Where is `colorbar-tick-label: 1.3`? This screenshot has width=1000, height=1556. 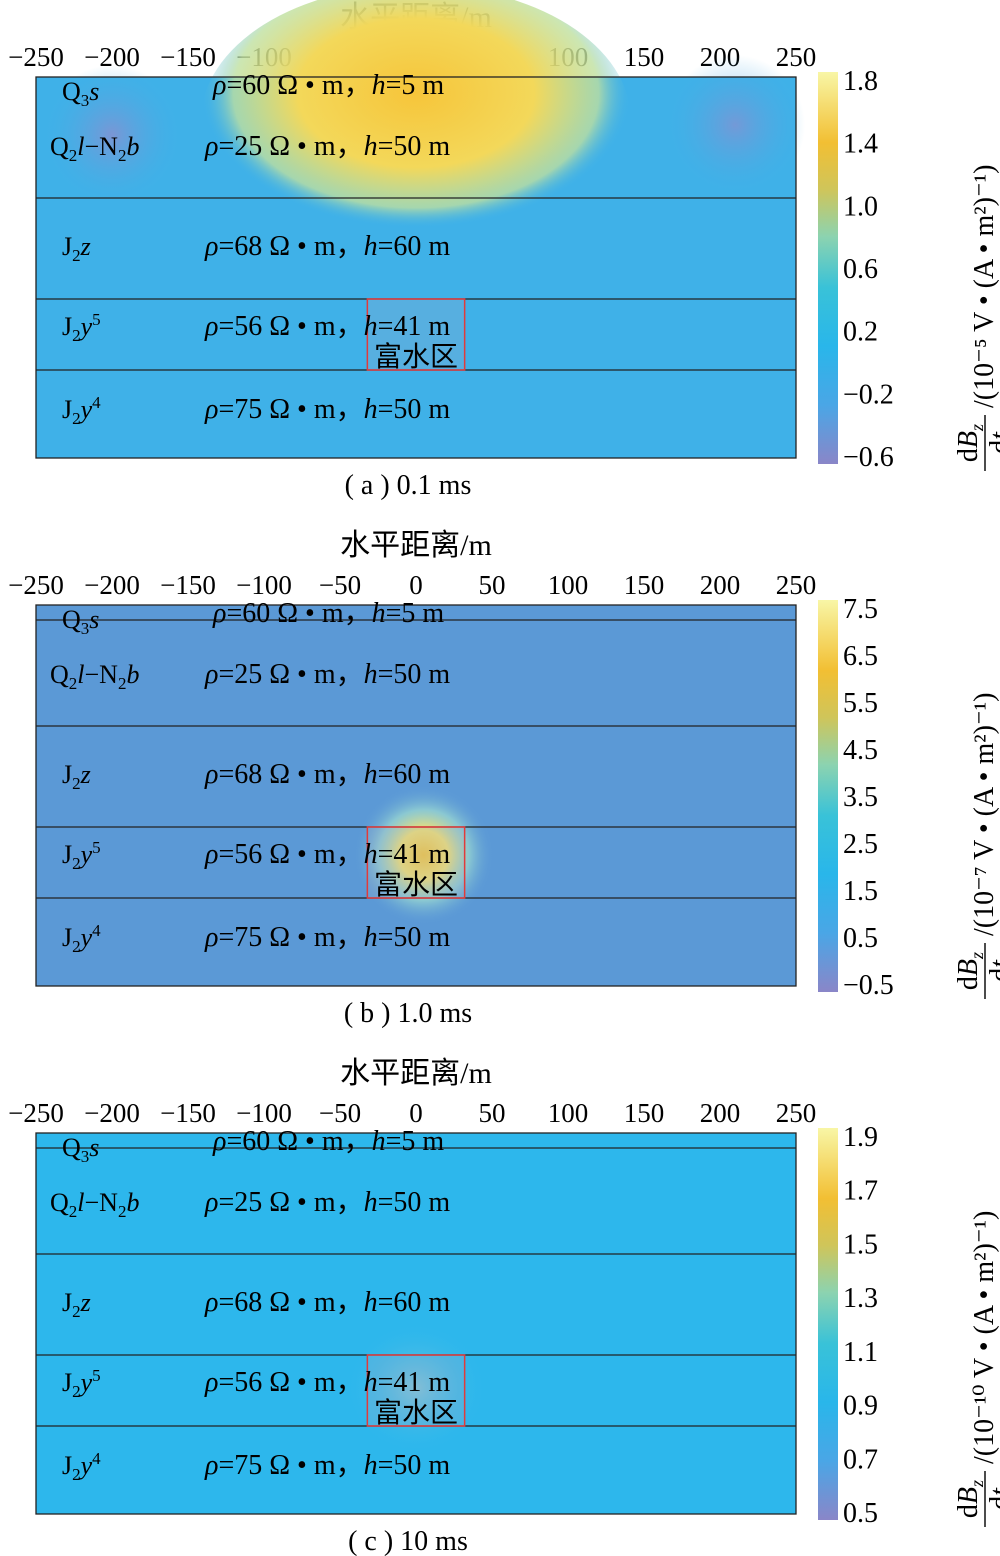 colorbar-tick-label: 1.3 is located at coordinates (860, 1298).